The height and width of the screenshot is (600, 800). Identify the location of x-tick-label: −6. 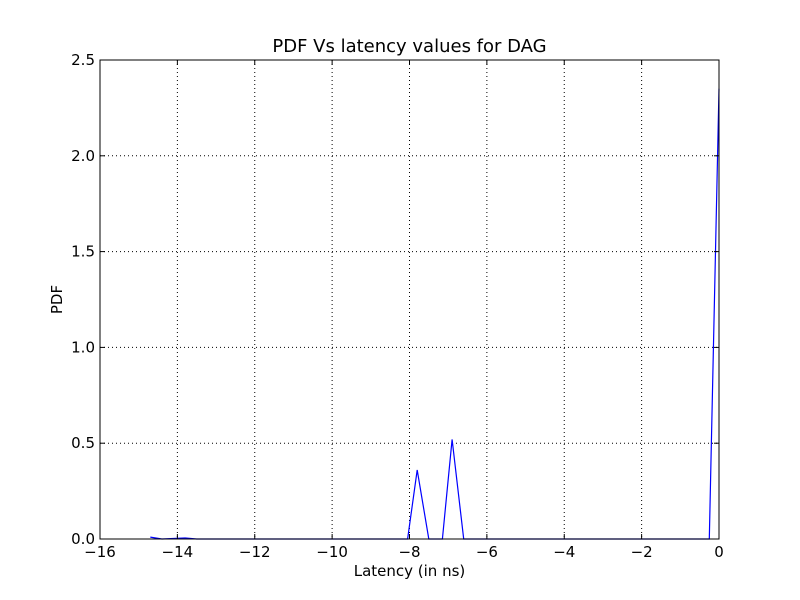
(487, 552).